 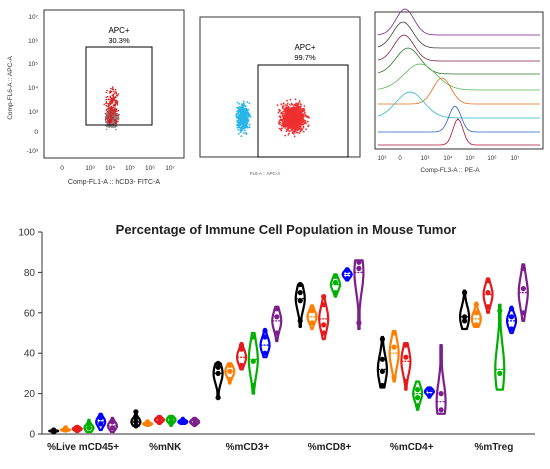 I want to click on x-tick-label: 0, so click(x=400, y=159).